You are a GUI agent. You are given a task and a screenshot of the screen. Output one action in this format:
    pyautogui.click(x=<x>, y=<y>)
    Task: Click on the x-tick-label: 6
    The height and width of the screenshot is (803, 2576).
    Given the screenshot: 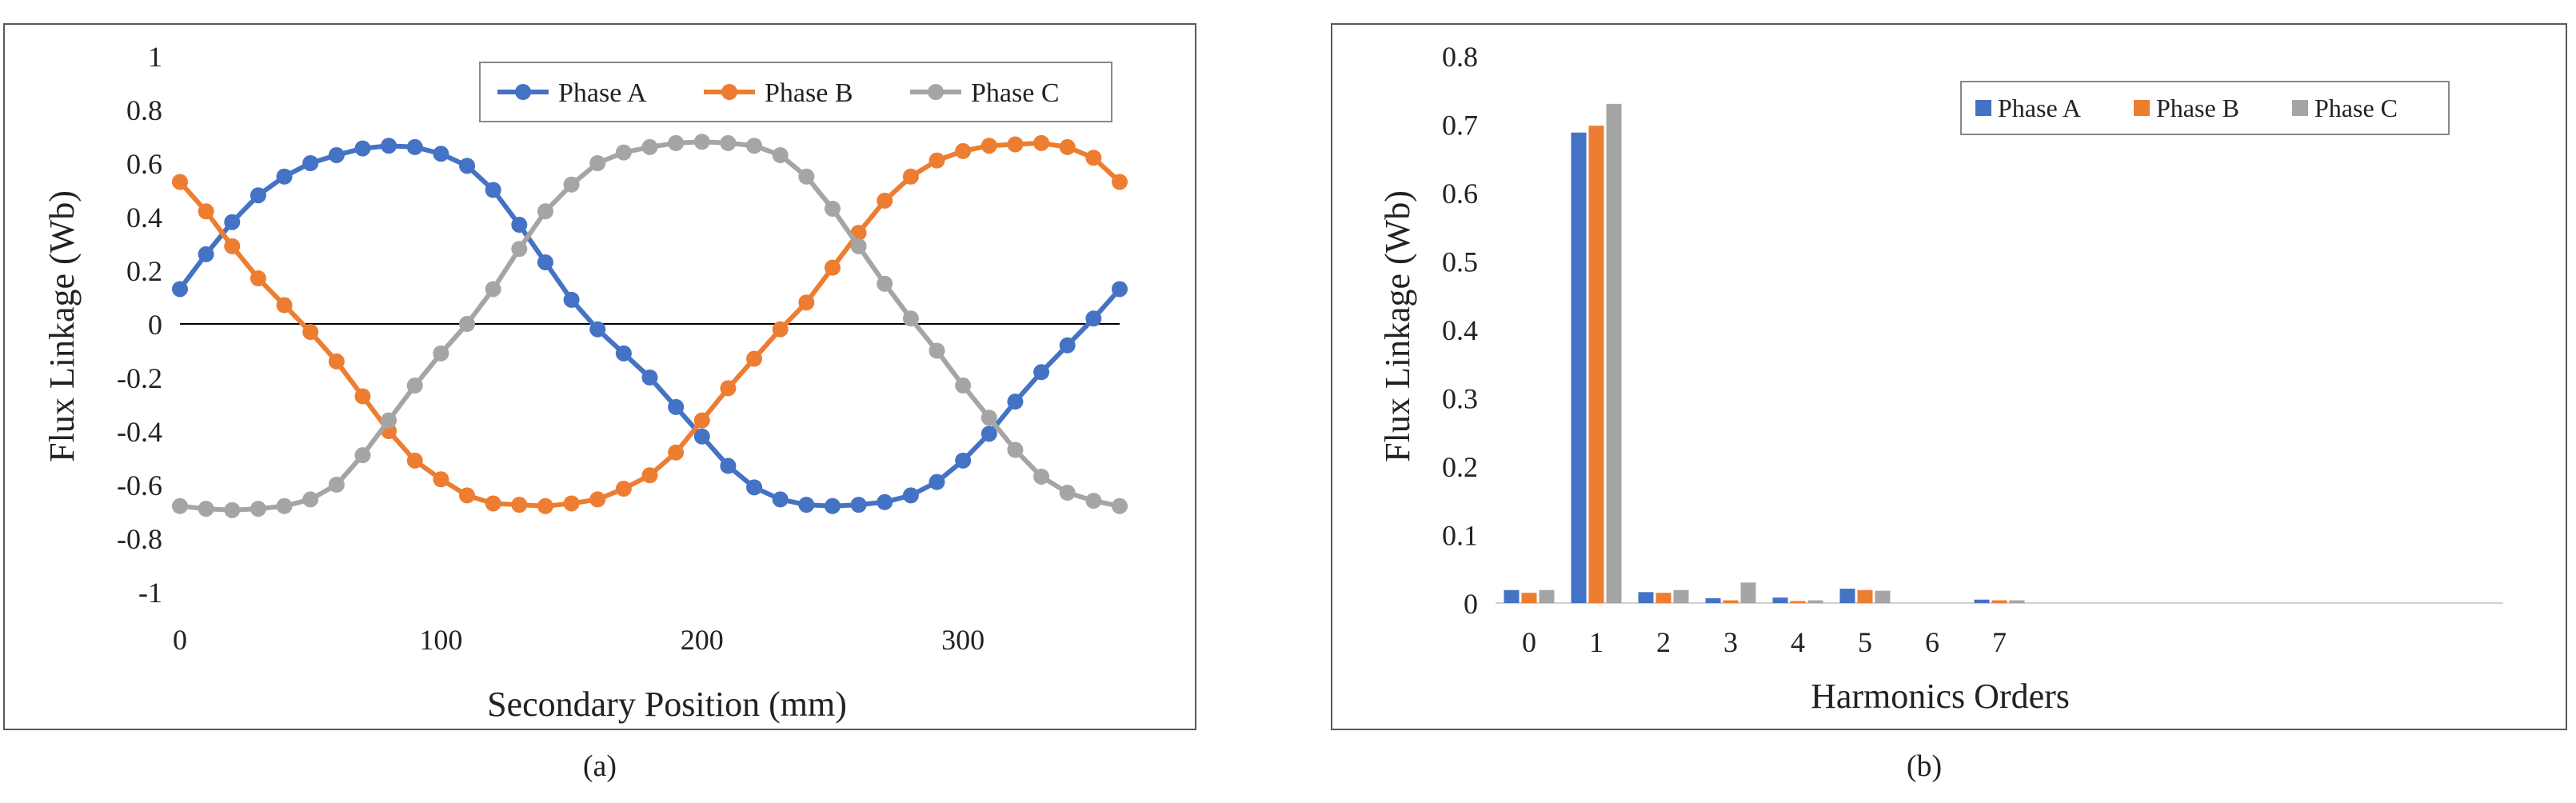 What is the action you would take?
    pyautogui.click(x=1932, y=642)
    